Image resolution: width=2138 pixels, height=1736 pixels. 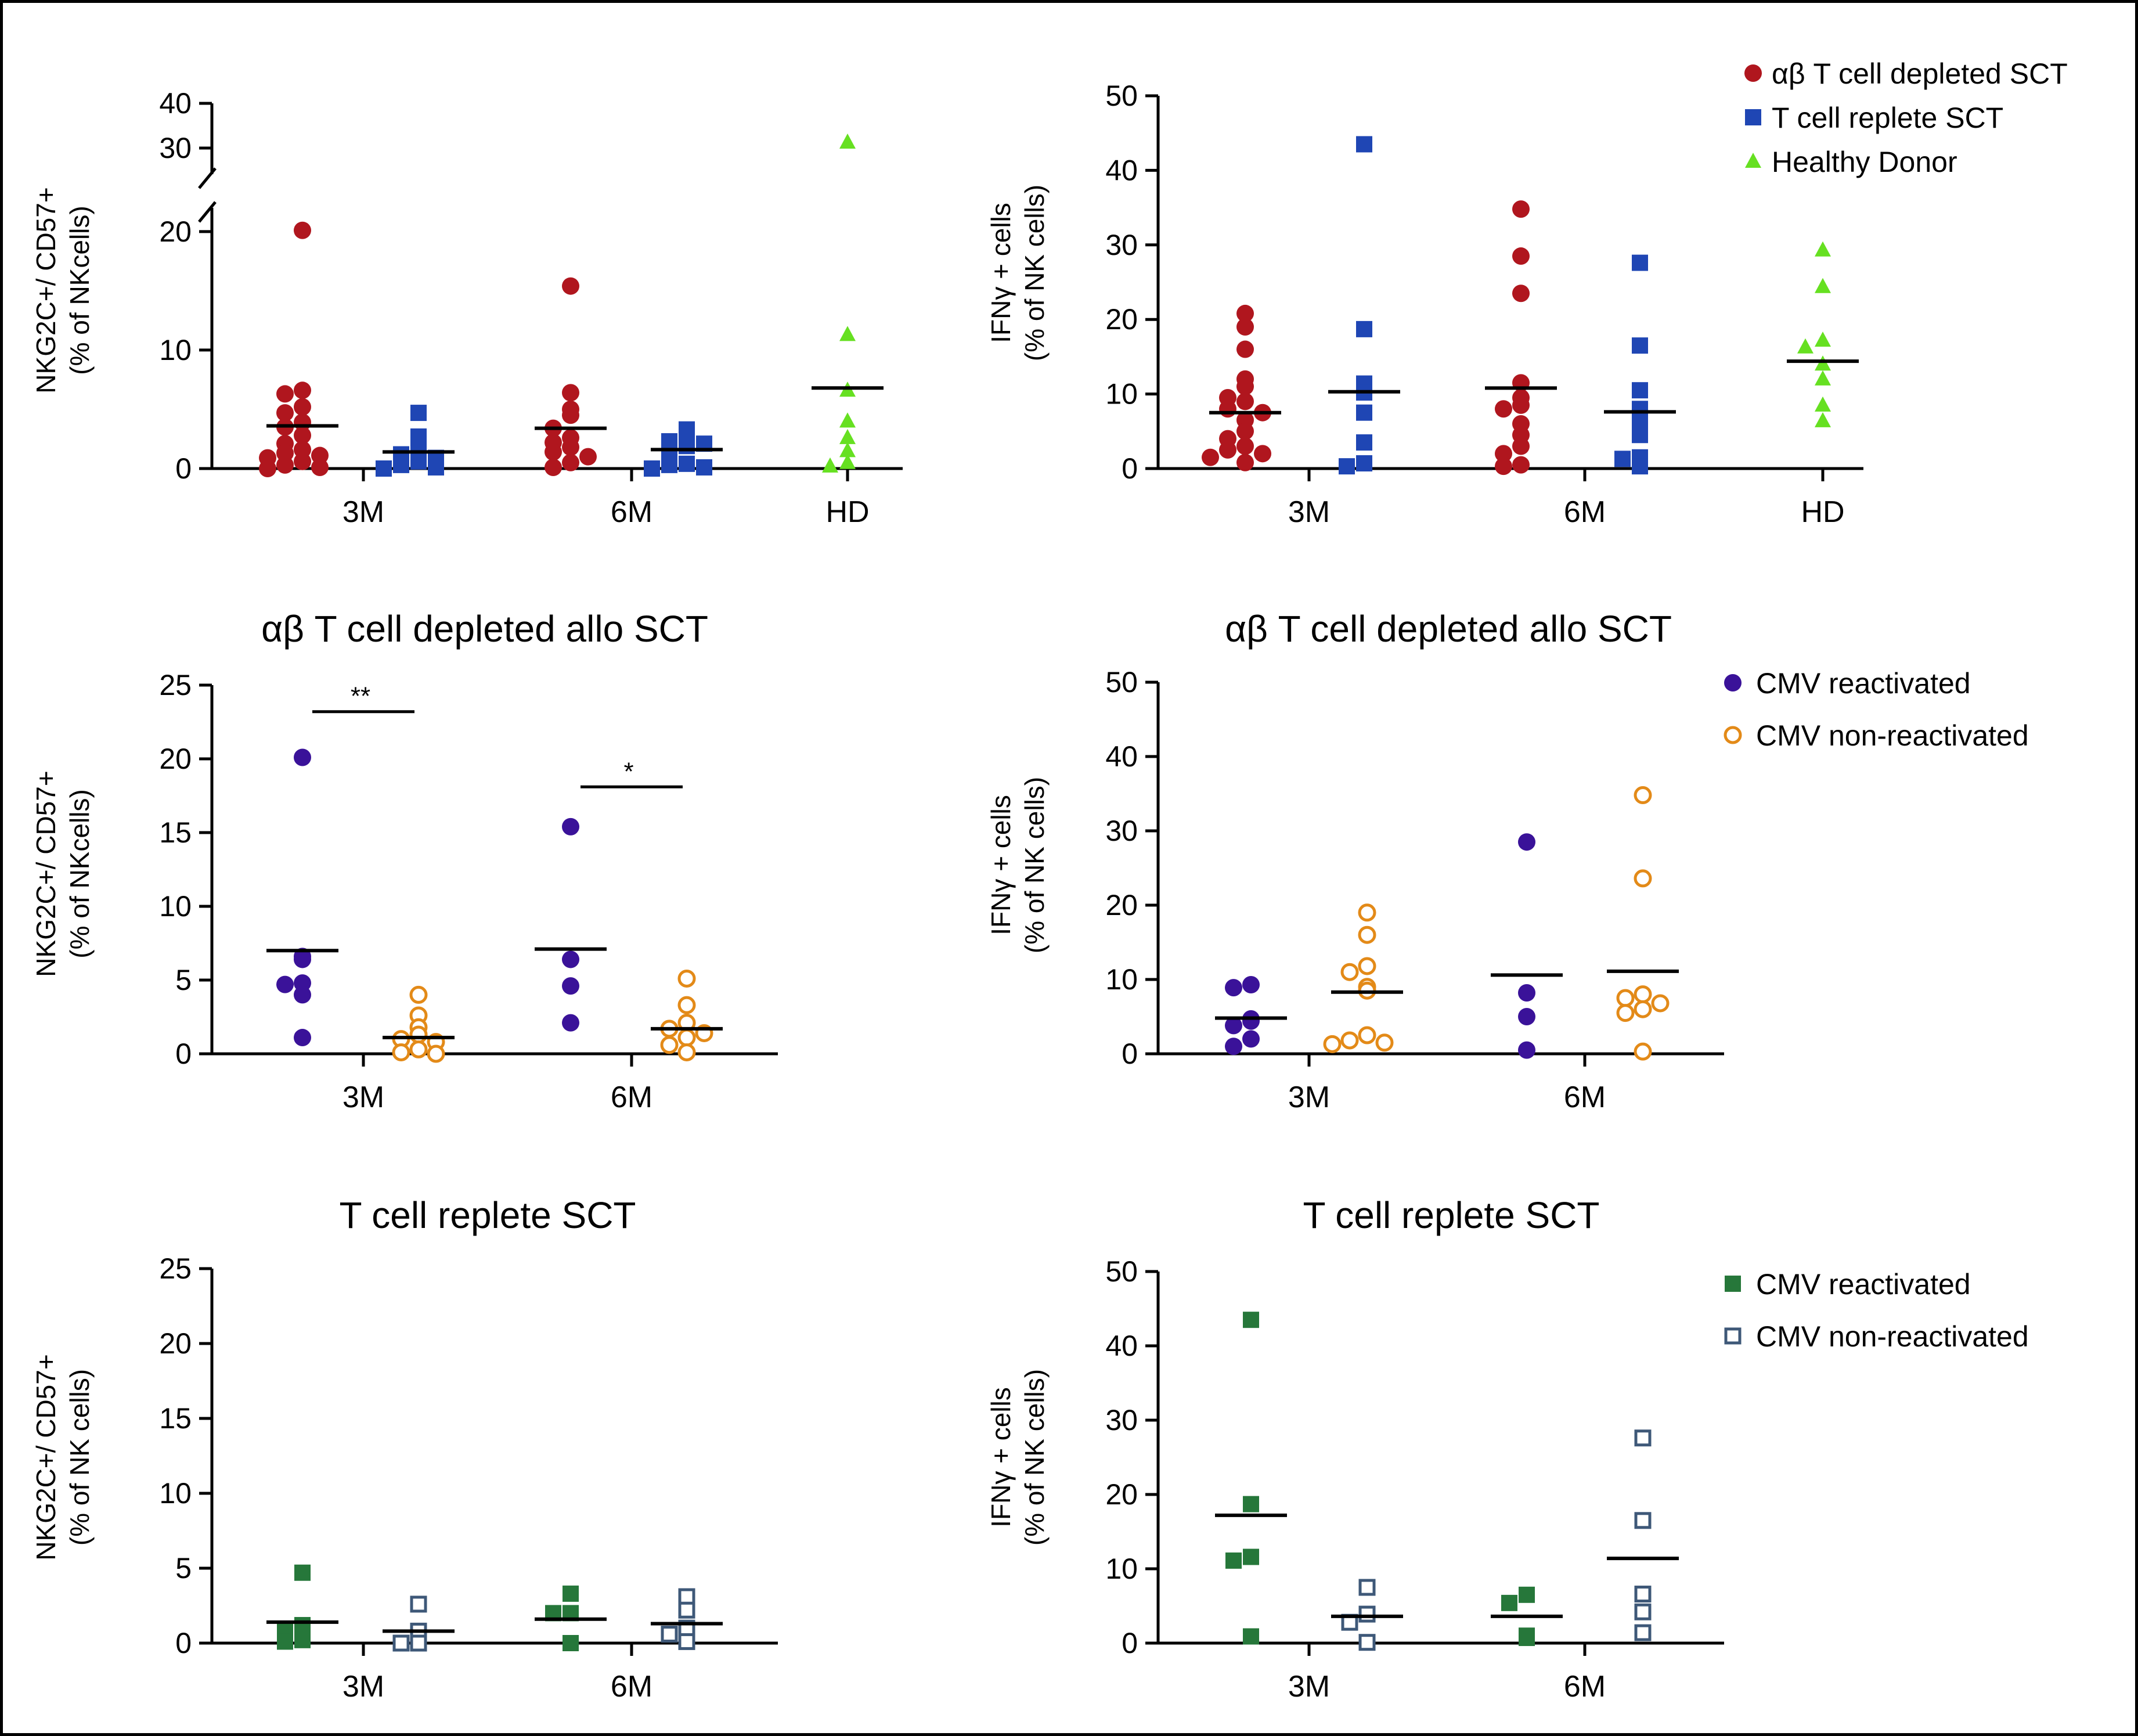 I want to click on y-tick-label: 10, so click(x=175, y=906).